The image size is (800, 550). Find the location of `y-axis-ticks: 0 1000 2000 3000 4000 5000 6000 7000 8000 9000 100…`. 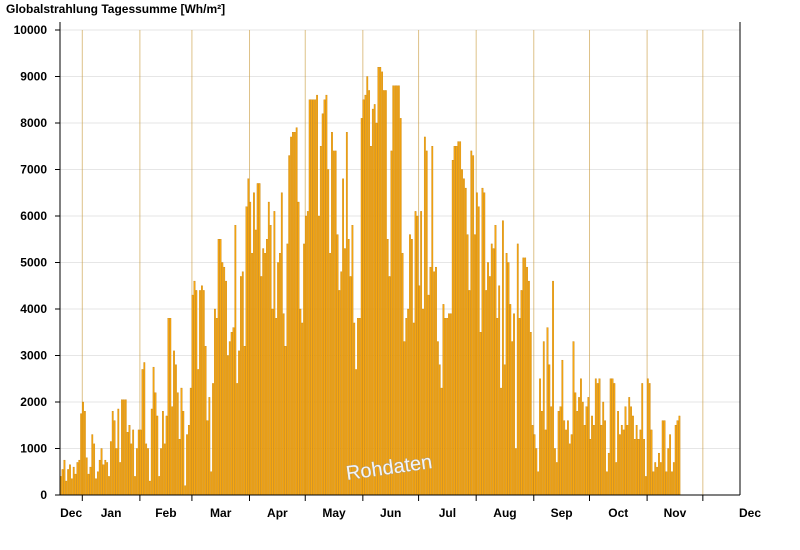

y-axis-ticks: 0 1000 2000 3000 4000 5000 6000 7000 8000 9000 100… is located at coordinates (37, 262).